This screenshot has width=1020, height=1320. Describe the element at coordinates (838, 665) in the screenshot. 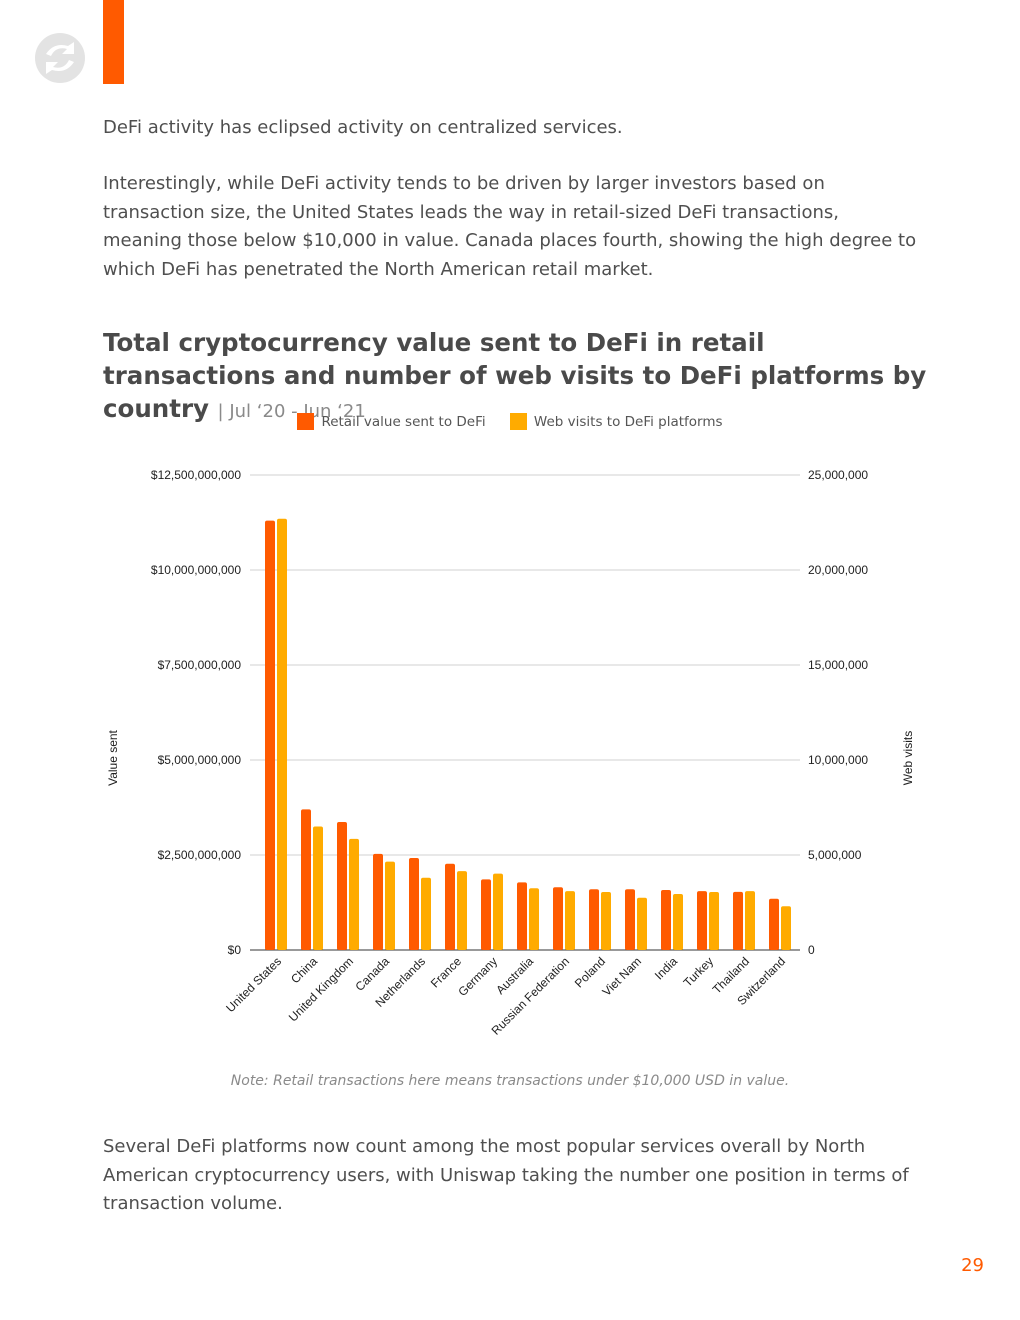

I see `y2-tick-label: 15,000,000` at that location.